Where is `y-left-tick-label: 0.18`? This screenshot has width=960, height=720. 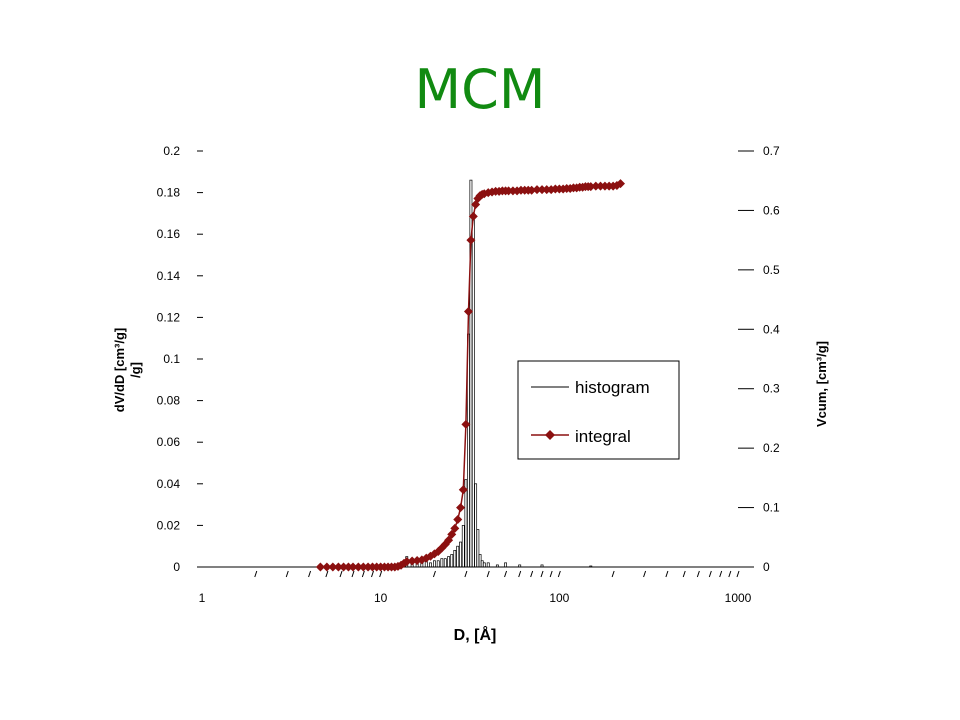 y-left-tick-label: 0.18 is located at coordinates (169, 193).